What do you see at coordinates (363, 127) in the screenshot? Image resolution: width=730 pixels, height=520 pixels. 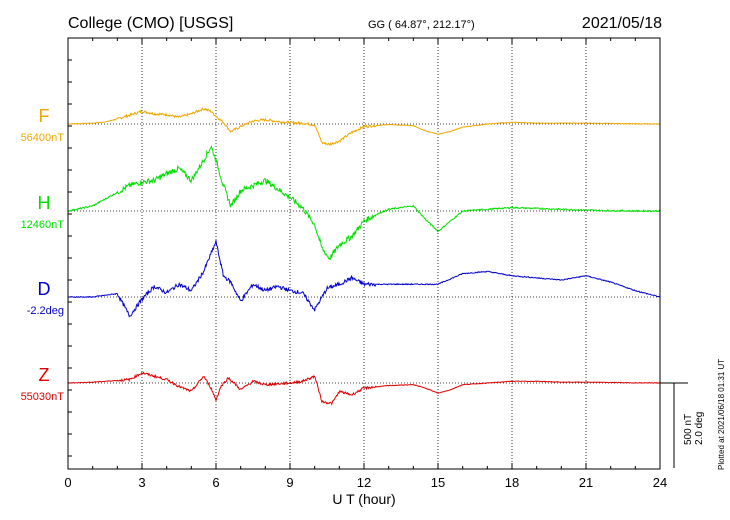 I see `series-line-f` at bounding box center [363, 127].